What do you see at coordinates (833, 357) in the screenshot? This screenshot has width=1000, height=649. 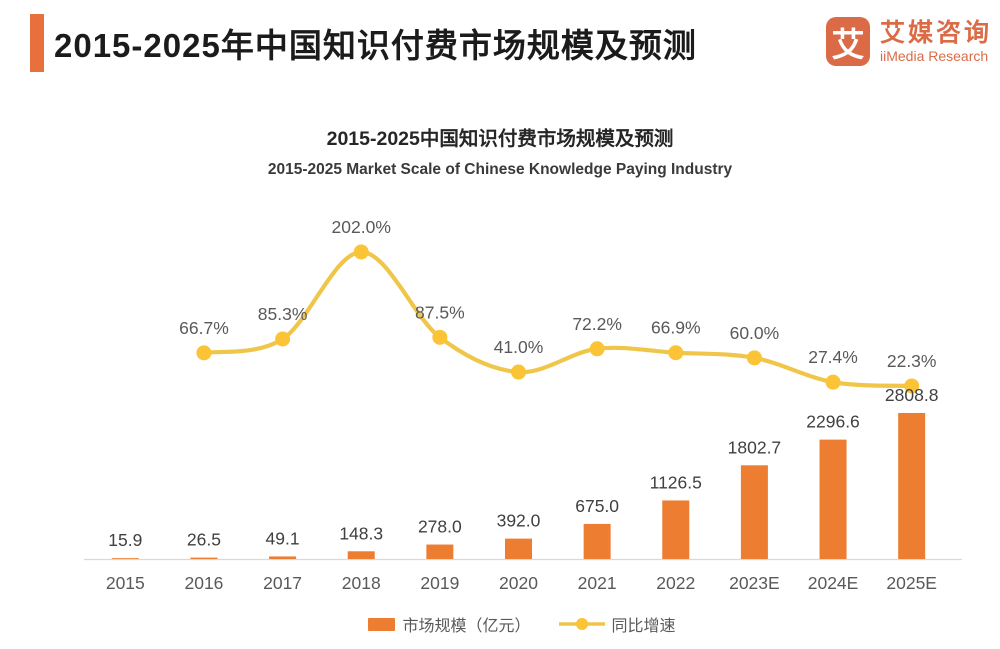 I see `growth-value-label-2024E: 27.4%` at bounding box center [833, 357].